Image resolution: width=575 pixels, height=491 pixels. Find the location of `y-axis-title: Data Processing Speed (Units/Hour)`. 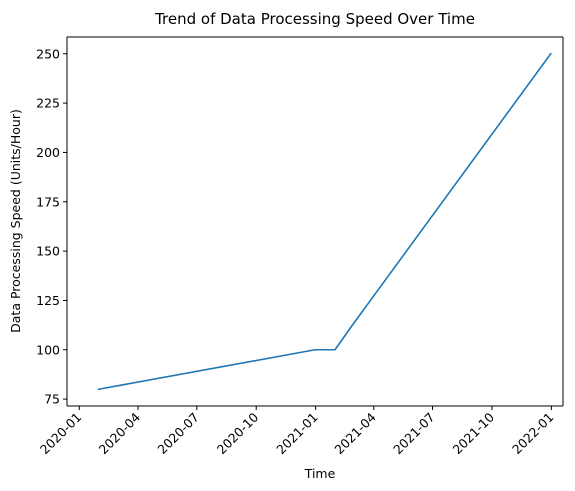

y-axis-title: Data Processing Speed (Units/Hour) is located at coordinates (15, 221).